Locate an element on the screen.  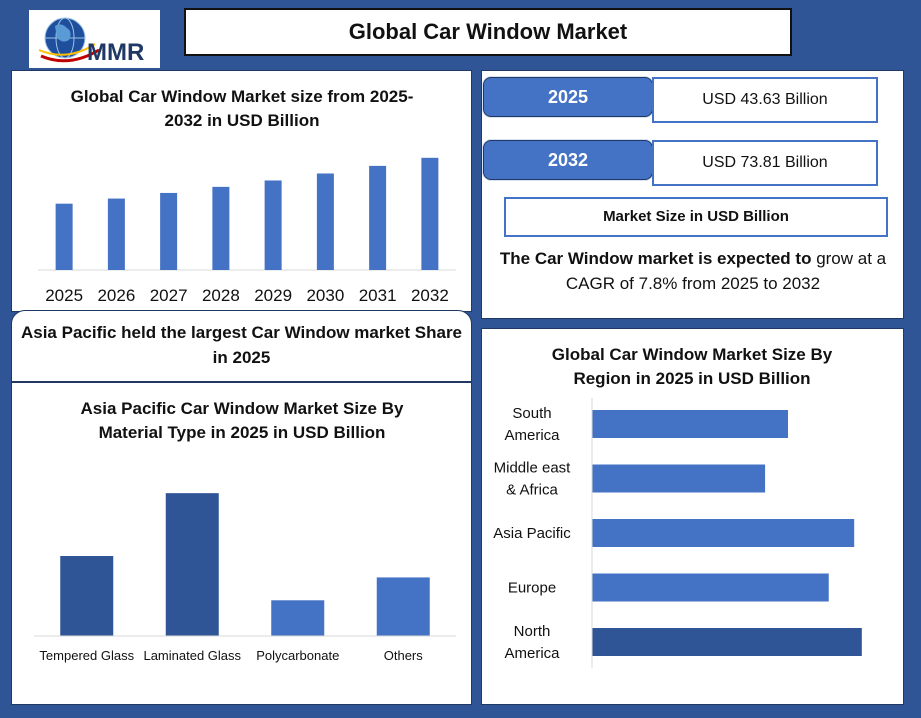
market-size-label: Market Size in USD Billion is located at coordinates (696, 217).